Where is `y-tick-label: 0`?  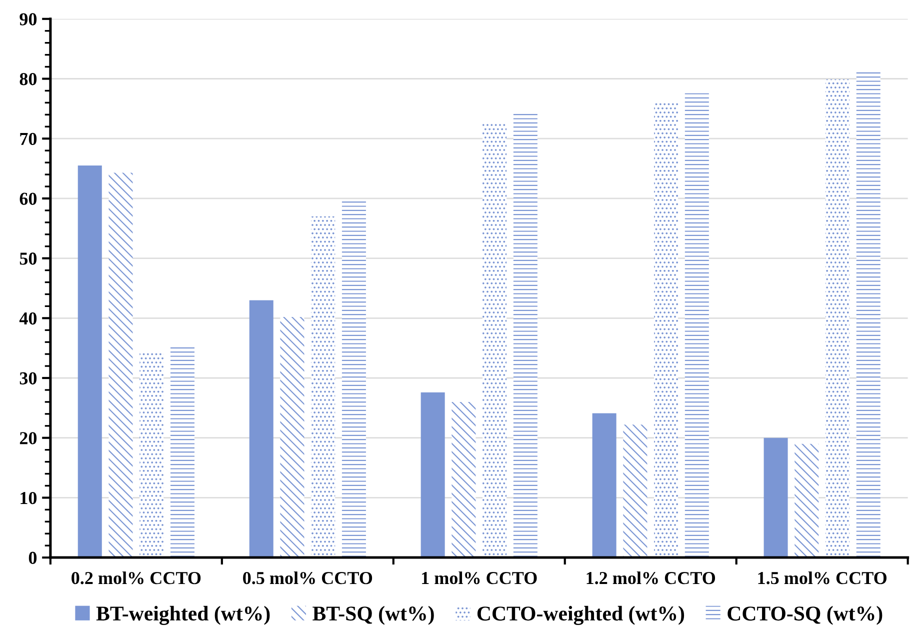
y-tick-label: 0 is located at coordinates (32, 558).